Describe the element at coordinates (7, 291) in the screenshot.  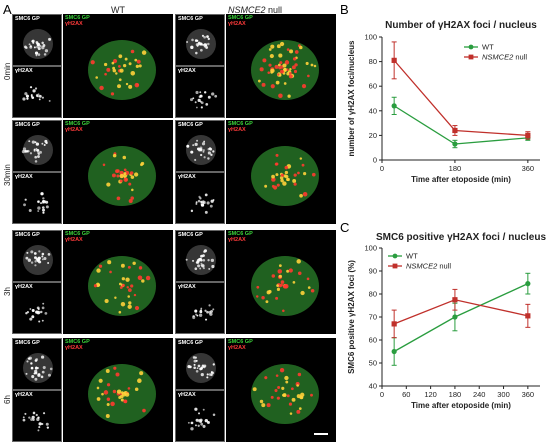
I see `row-label-3h: 3h` at that location.